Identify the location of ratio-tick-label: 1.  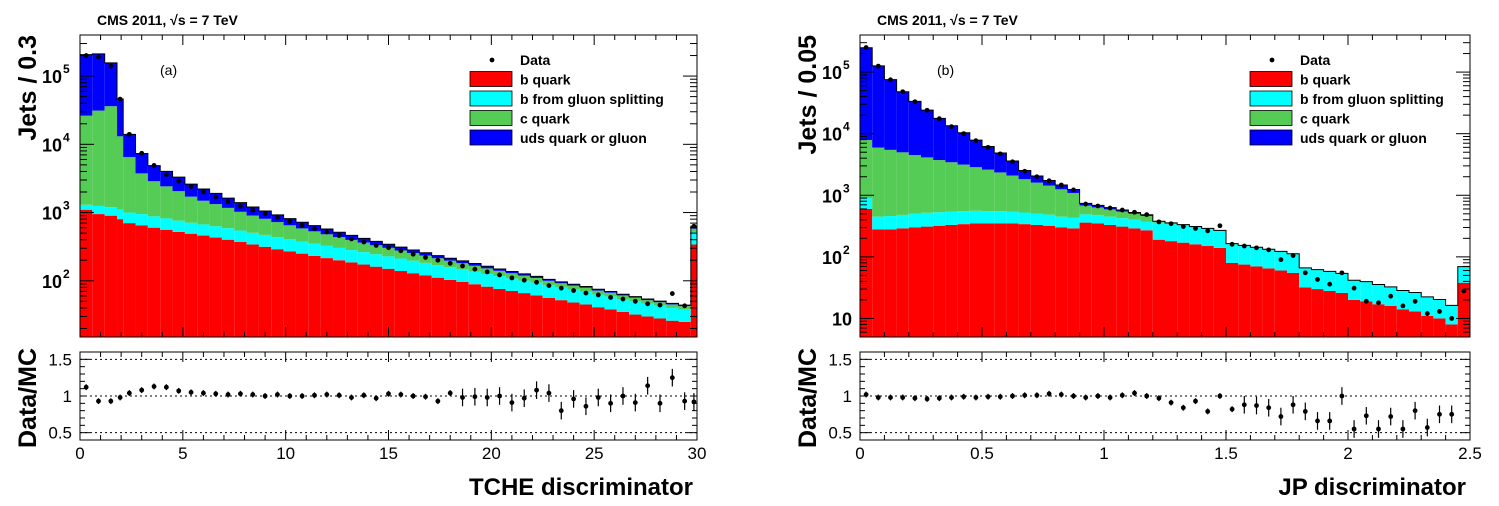
(67, 396).